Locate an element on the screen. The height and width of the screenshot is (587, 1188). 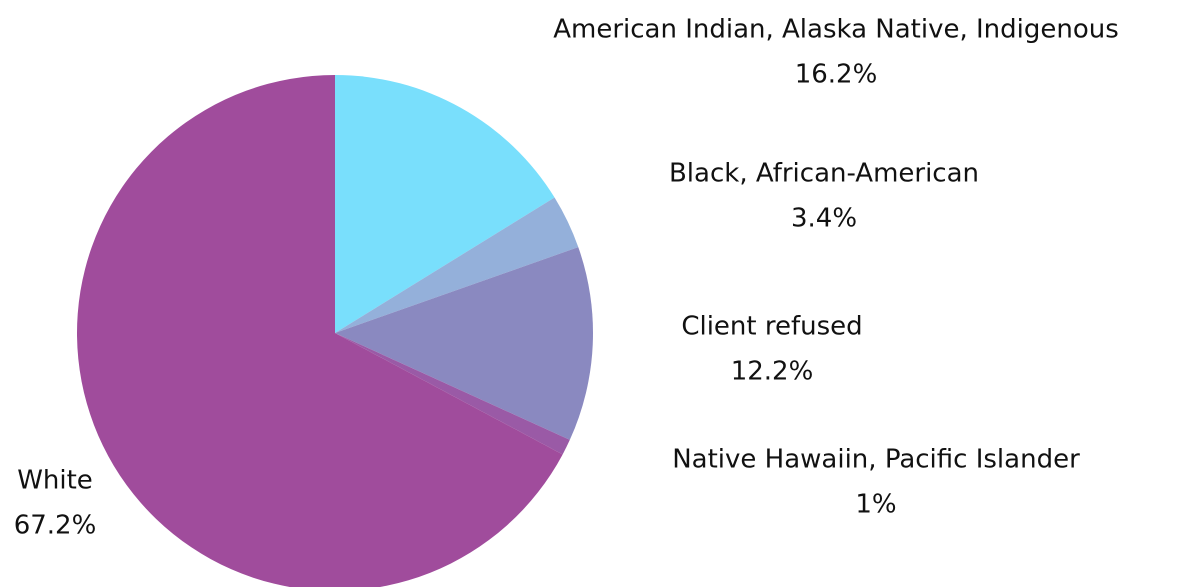
slice-label: Black, African-American is located at coordinates (824, 174).